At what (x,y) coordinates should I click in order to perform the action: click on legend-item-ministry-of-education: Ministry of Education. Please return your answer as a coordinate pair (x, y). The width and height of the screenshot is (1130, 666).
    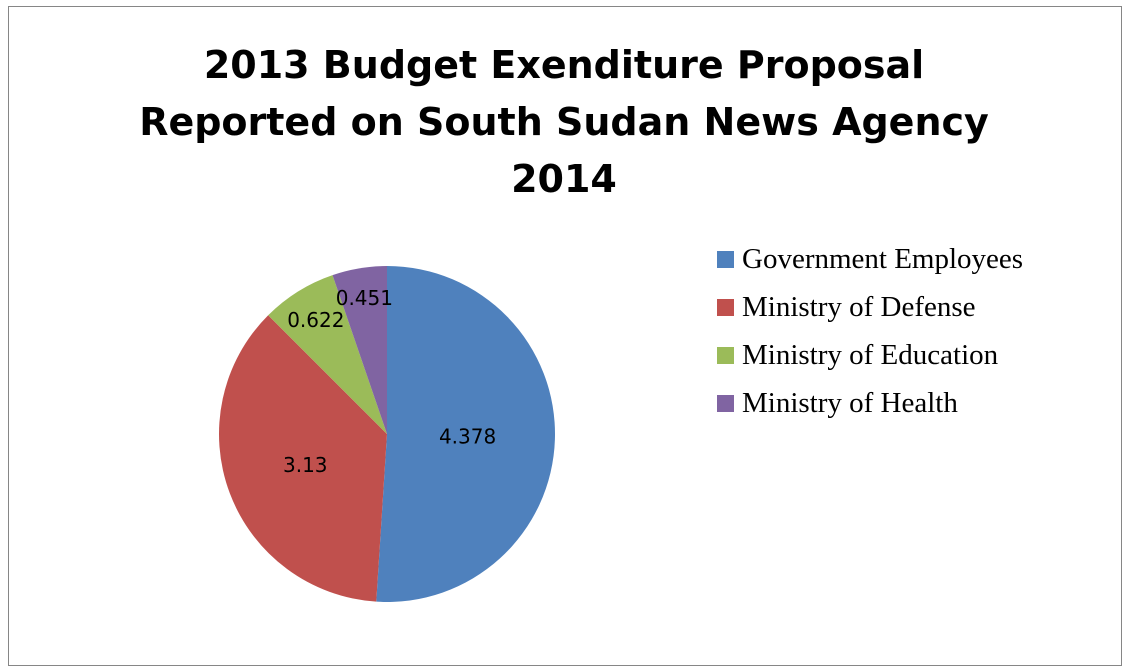
    Looking at the image, I should click on (870, 355).